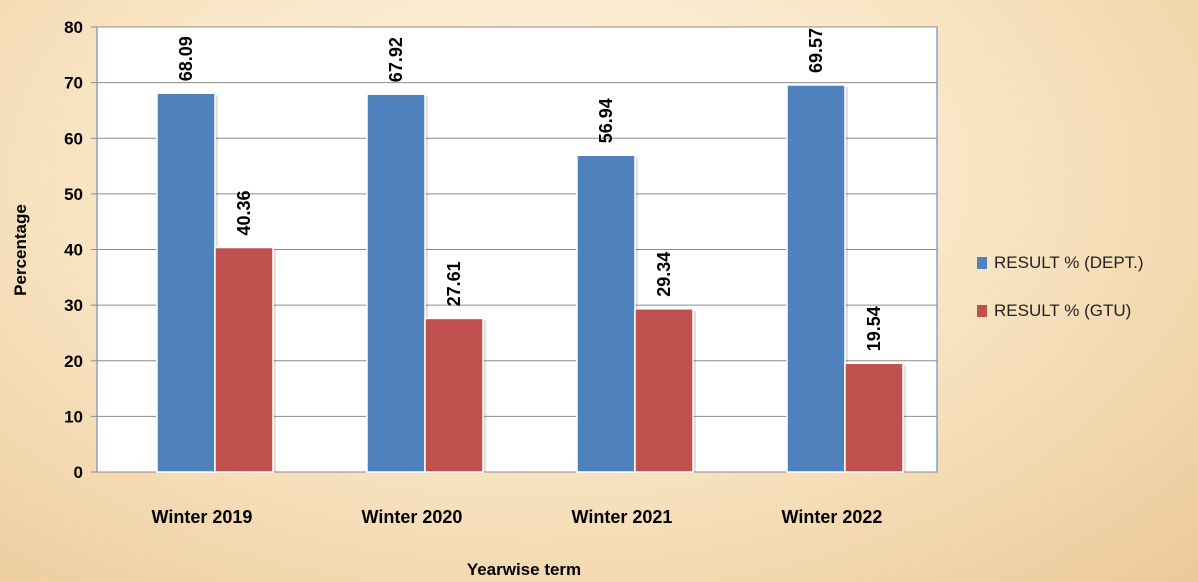 This screenshot has height=582, width=1198. I want to click on x-category-label: Winter 2022, so click(832, 517).